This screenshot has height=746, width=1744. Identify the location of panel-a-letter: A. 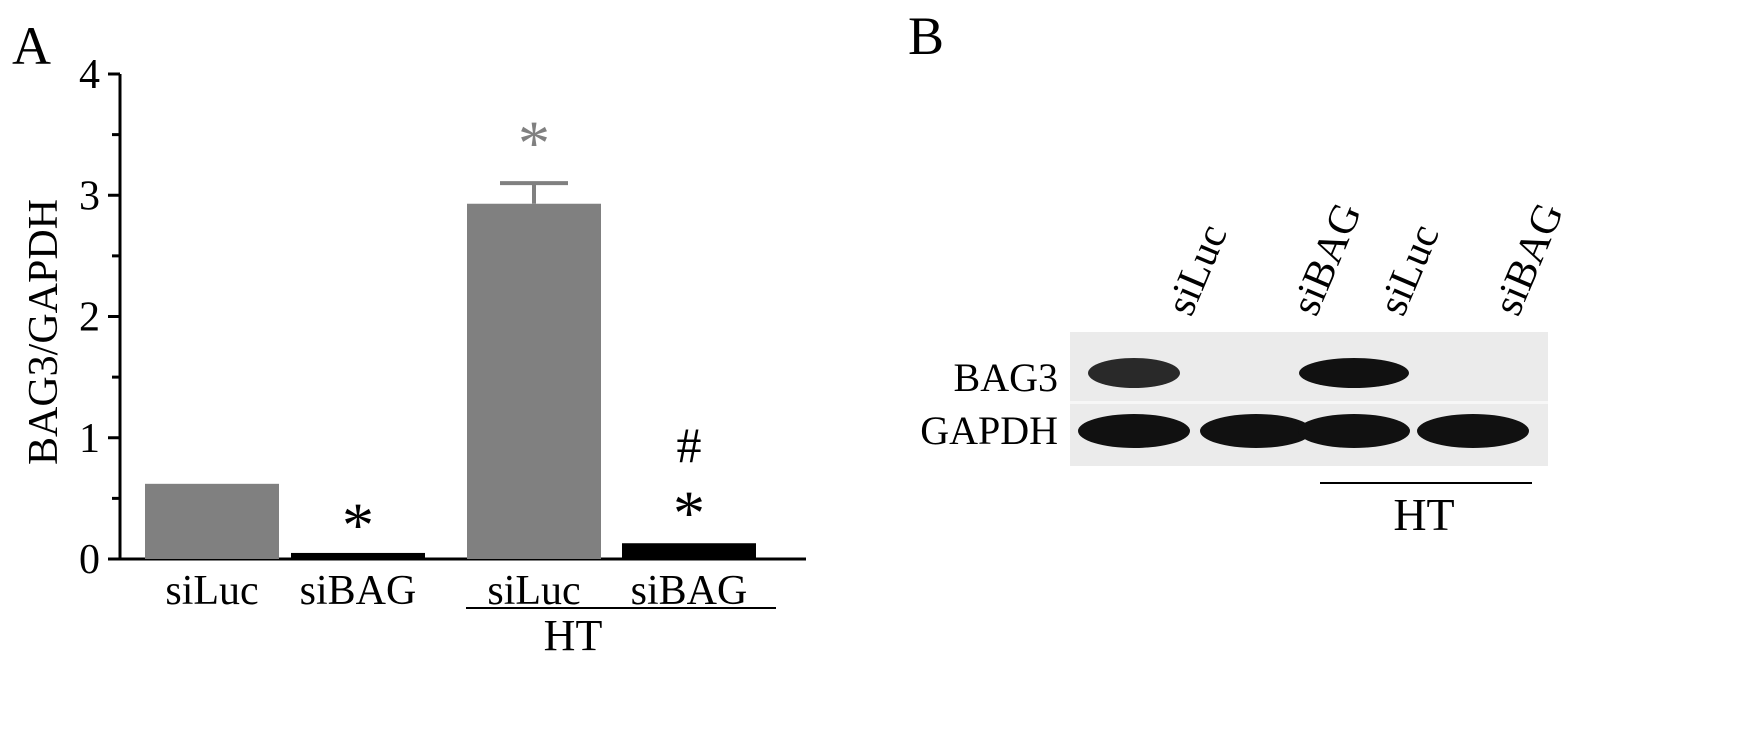
(31, 46).